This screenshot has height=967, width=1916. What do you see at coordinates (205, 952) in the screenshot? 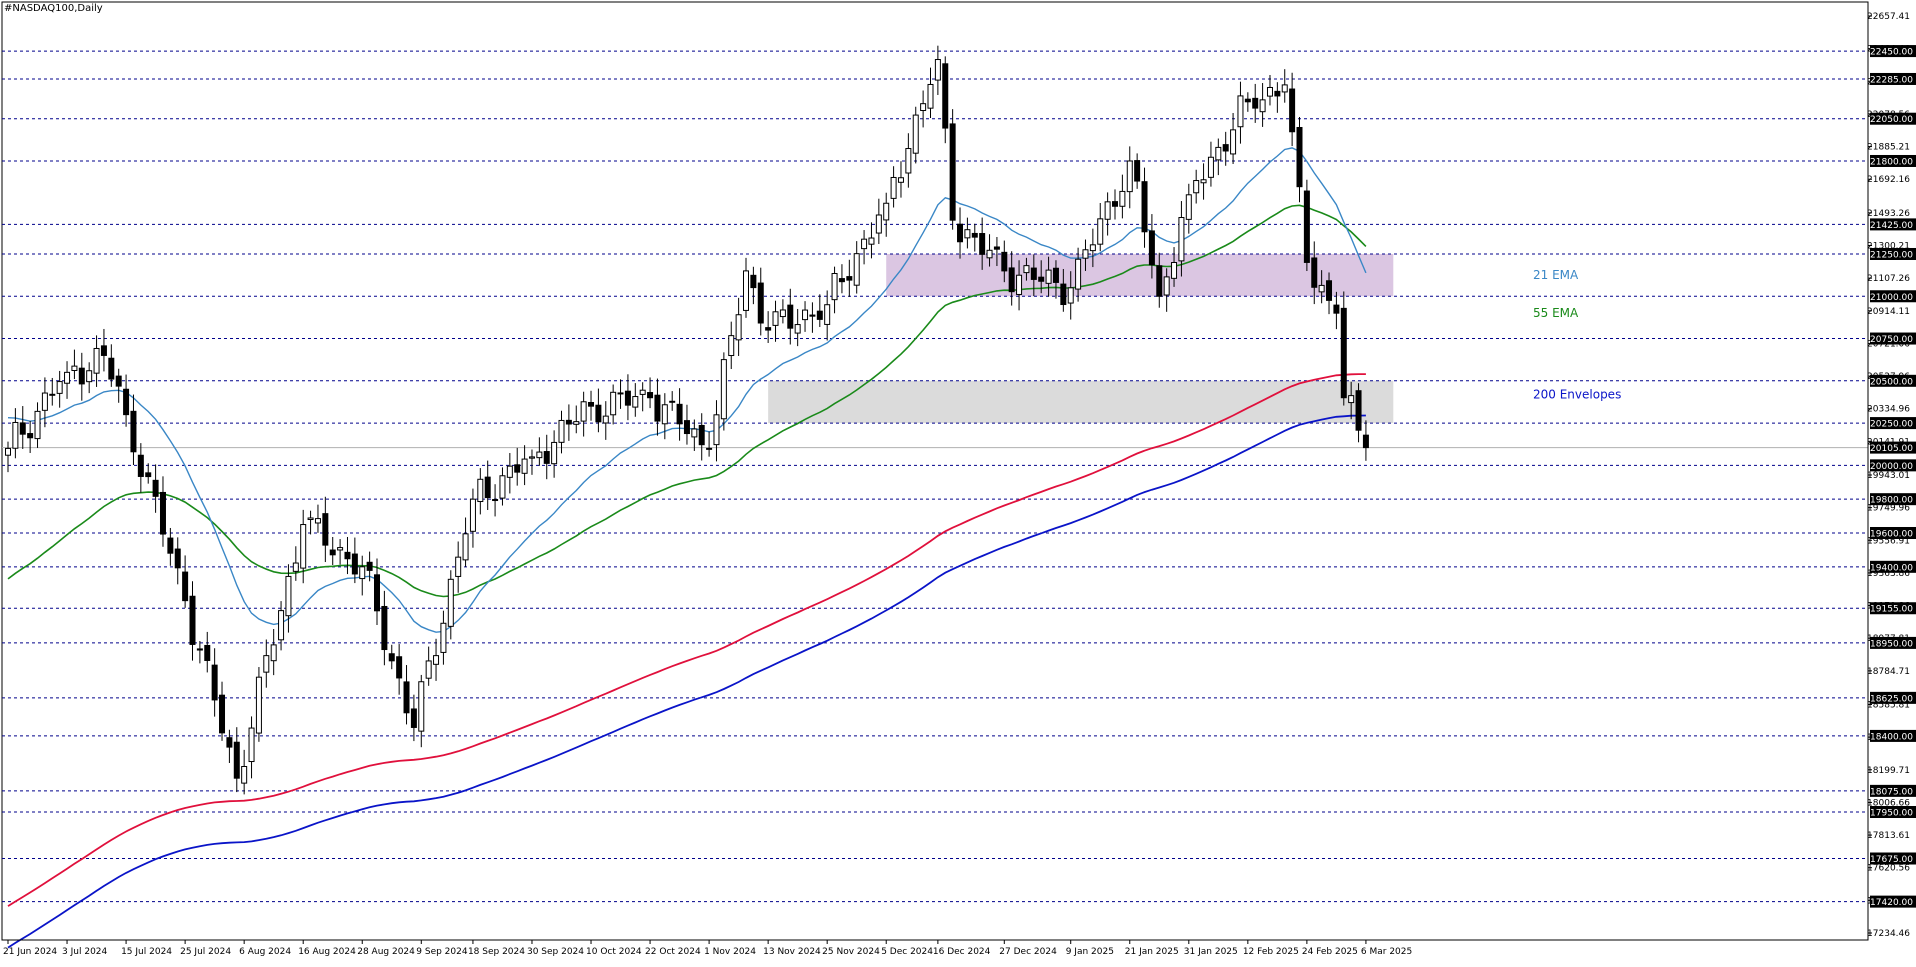
I see `time-axis-label: 25 Jul 2024` at bounding box center [205, 952].